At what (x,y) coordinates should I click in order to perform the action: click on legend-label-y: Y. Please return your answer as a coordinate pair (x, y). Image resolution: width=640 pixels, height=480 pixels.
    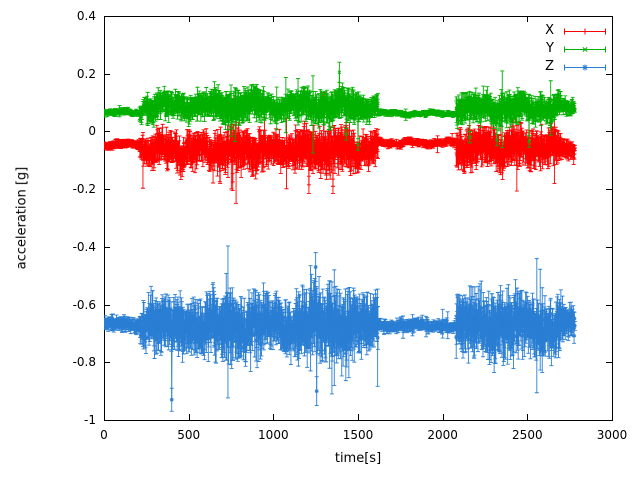
    Looking at the image, I should click on (550, 48).